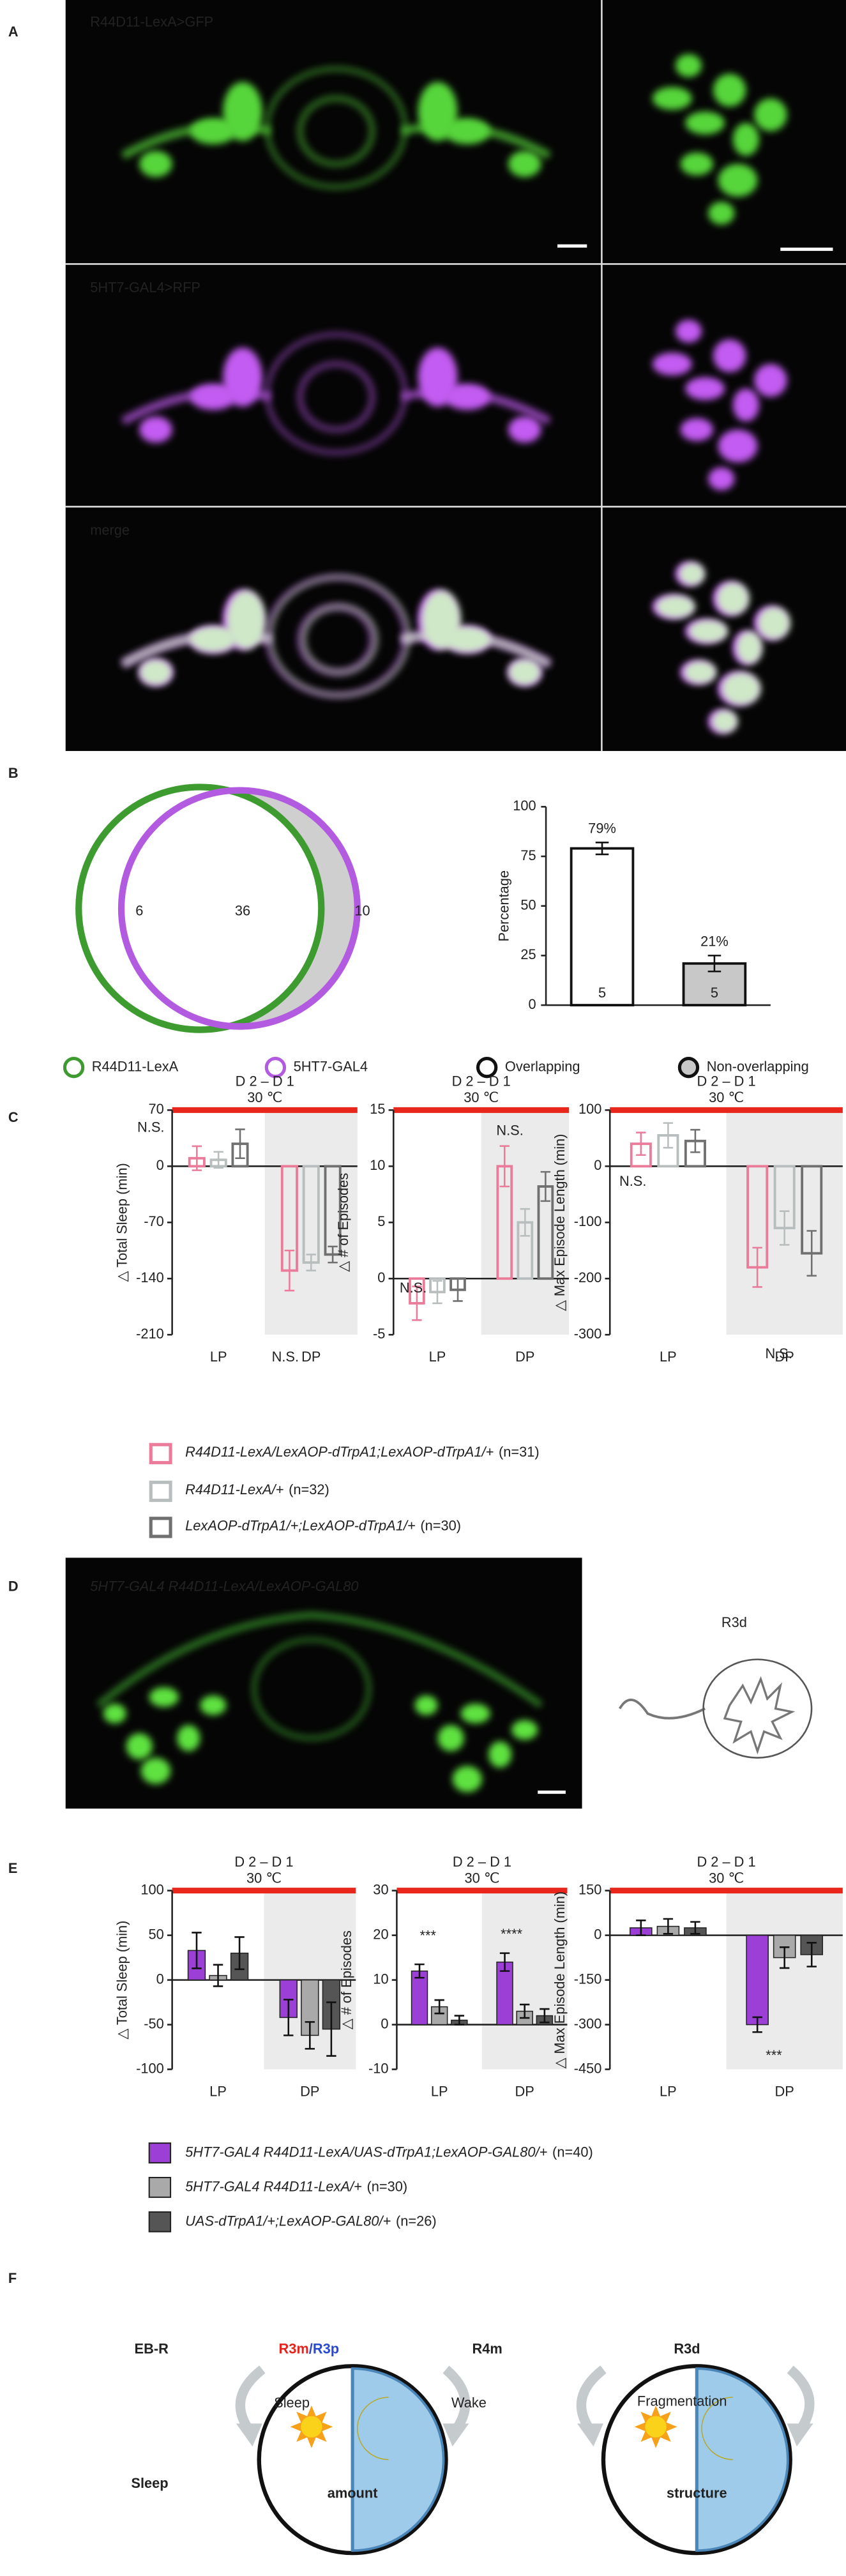 This screenshot has width=846, height=2576. I want to click on y-tick-label: 20, so click(380, 1934).